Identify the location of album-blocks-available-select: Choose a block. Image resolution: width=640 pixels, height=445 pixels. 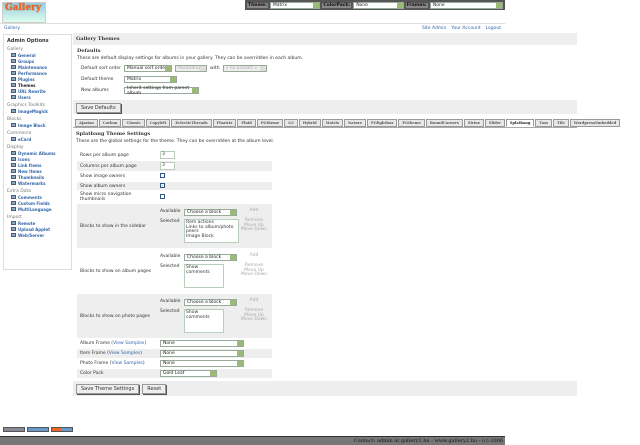
(210, 257).